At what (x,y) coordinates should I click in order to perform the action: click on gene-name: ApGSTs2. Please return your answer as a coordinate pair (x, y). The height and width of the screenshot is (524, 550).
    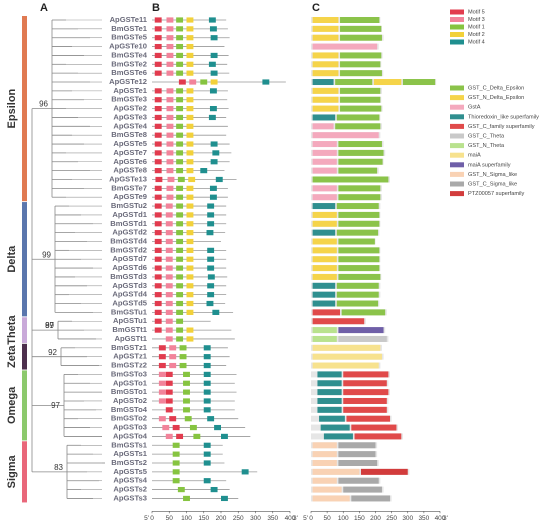
    Looking at the image, I should click on (130, 489).